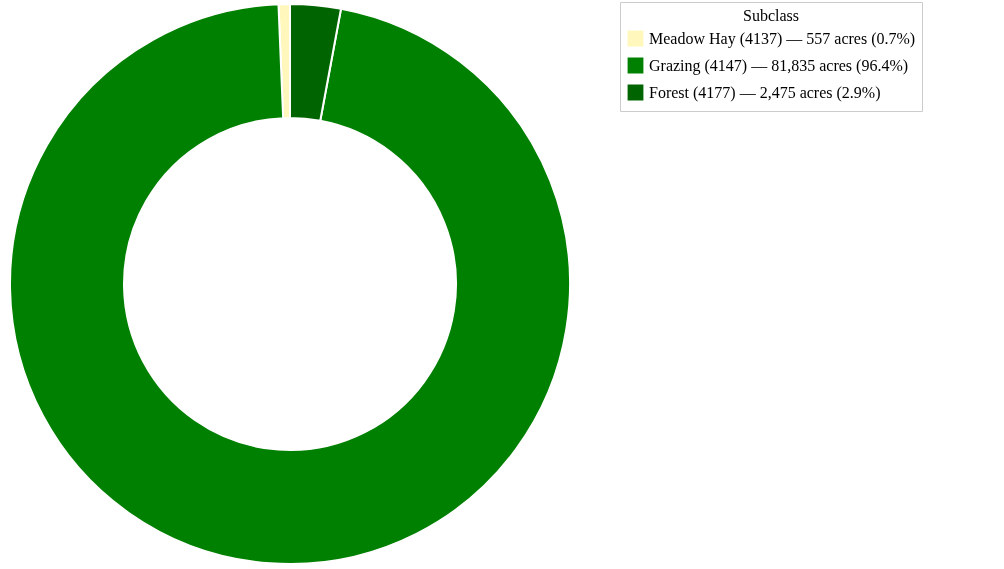 This screenshot has width=1004, height=569. Describe the element at coordinates (779, 65) in the screenshot. I see `legend-label: Grazing (4147) — 81,835 acres (96.4%)` at that location.